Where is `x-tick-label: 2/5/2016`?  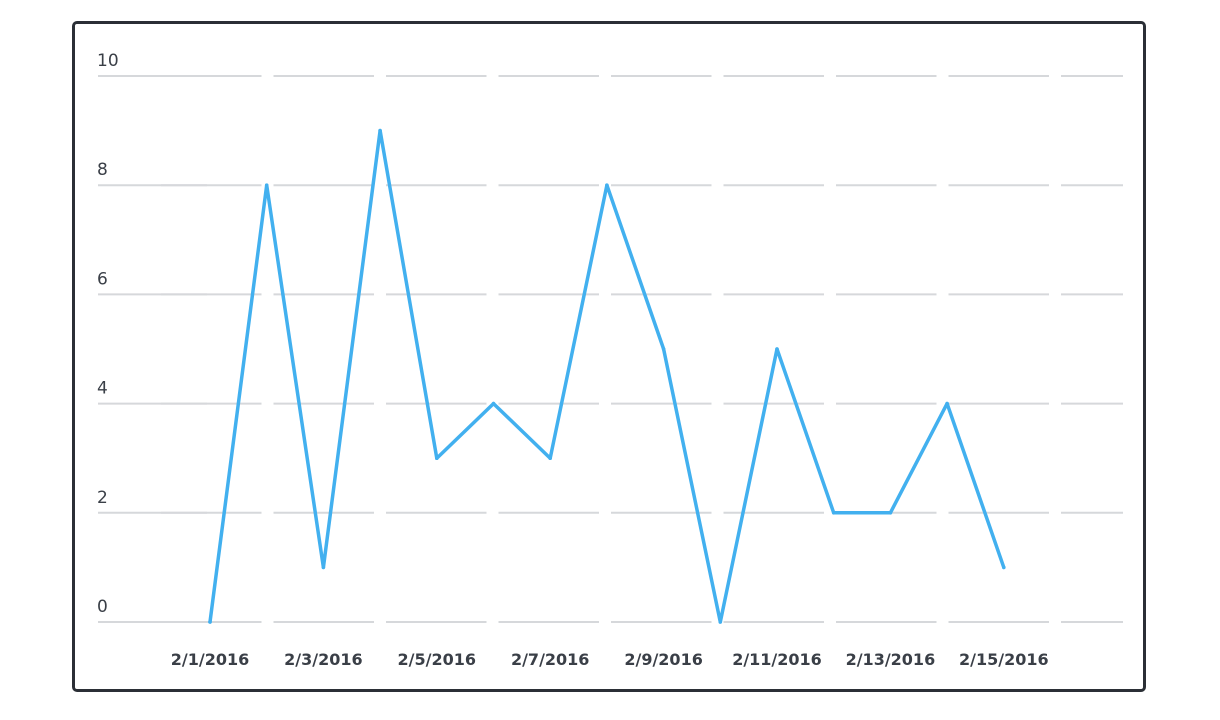 x-tick-label: 2/5/2016 is located at coordinates (437, 659).